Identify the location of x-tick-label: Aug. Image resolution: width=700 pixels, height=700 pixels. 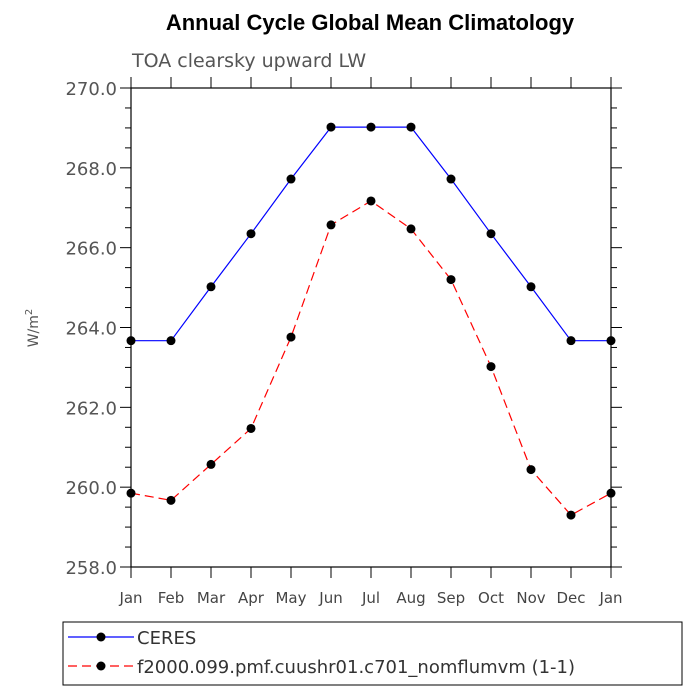
(410, 598).